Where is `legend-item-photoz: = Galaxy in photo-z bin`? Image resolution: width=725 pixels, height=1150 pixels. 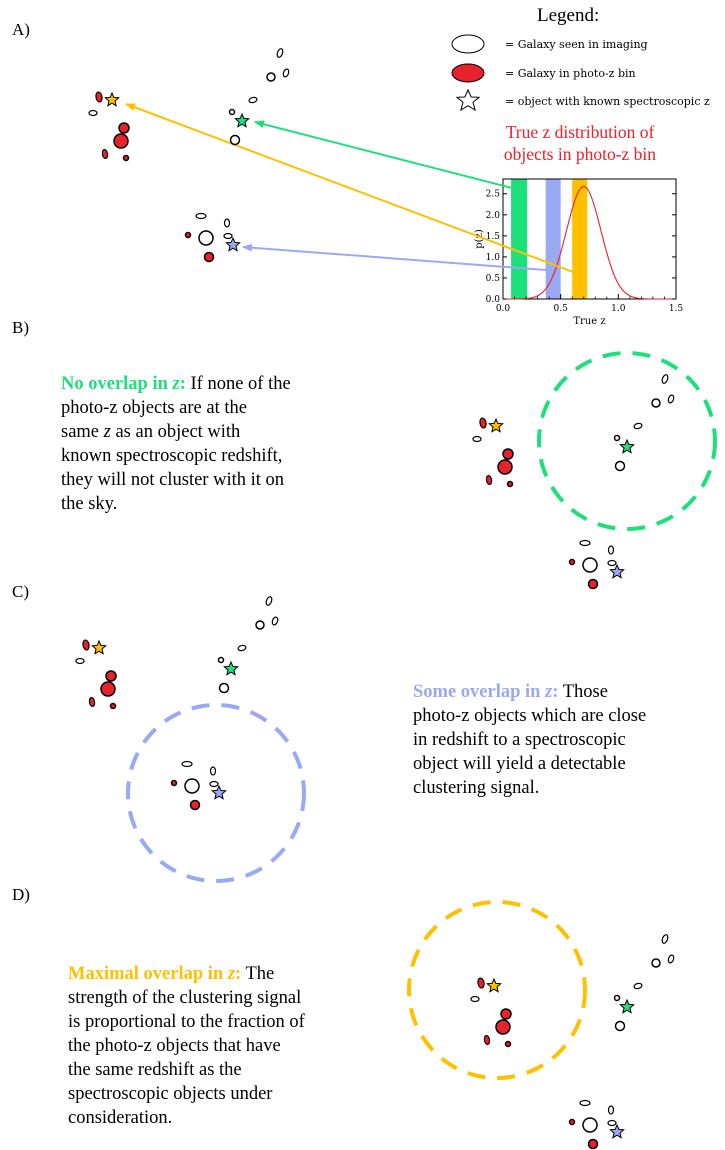 legend-item-photoz: = Galaxy in photo-z bin is located at coordinates (570, 73).